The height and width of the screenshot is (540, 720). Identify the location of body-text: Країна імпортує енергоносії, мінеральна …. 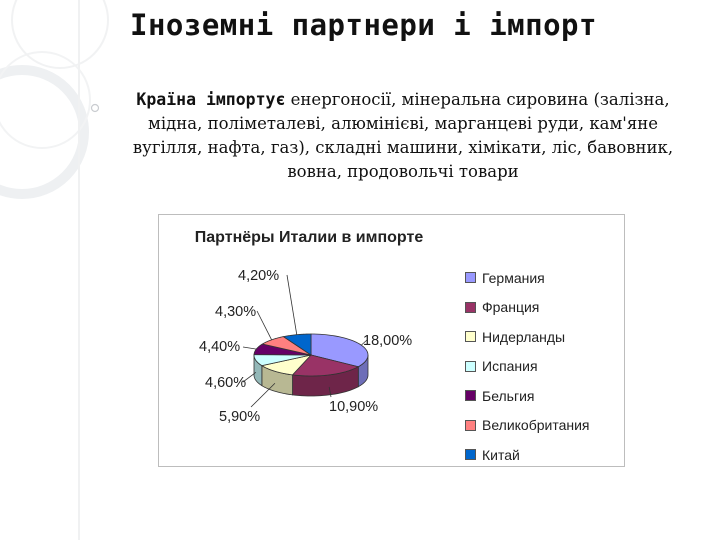
(403, 136).